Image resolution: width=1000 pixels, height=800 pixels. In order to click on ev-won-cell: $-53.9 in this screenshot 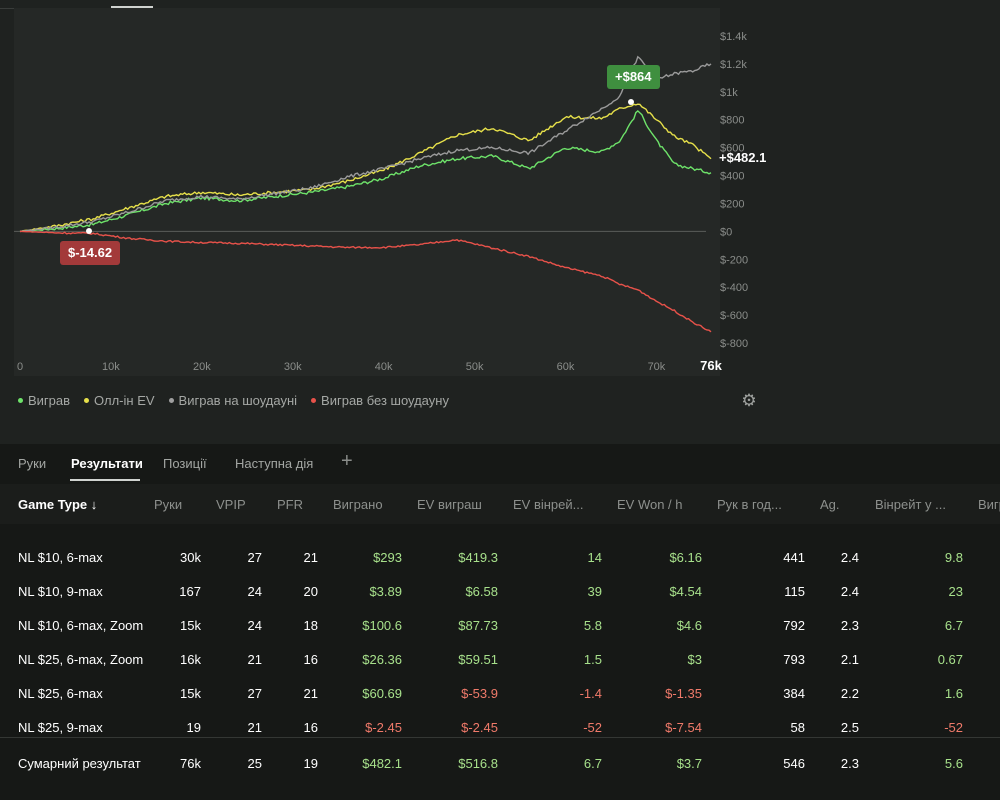, I will do `click(479, 693)`.